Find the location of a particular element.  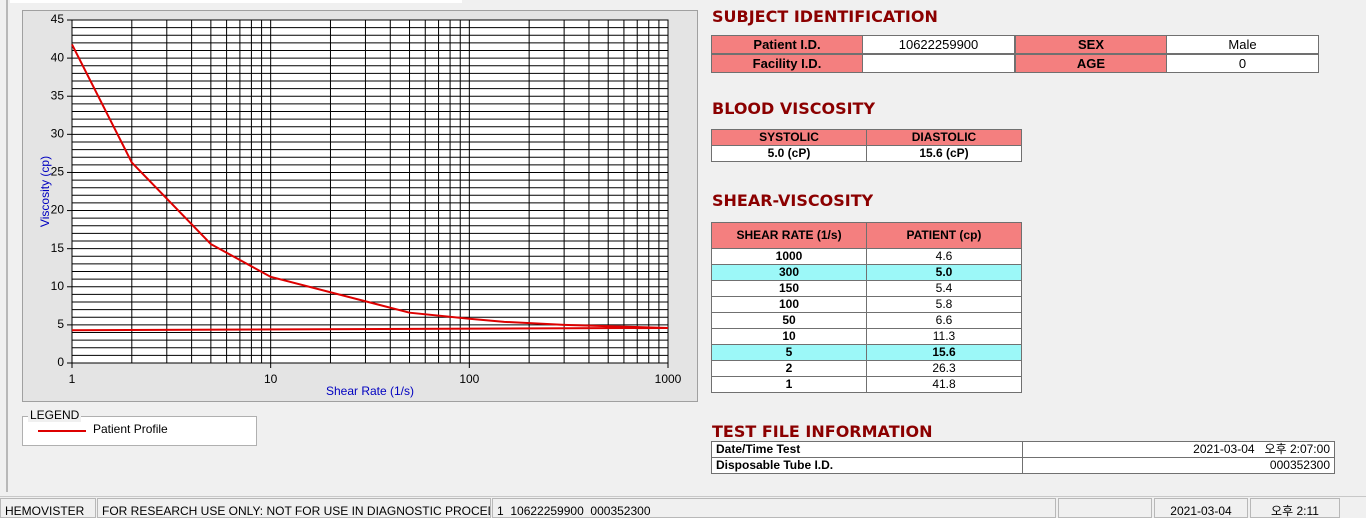

info-label: Disposable Tube I.D. is located at coordinates (867, 465).